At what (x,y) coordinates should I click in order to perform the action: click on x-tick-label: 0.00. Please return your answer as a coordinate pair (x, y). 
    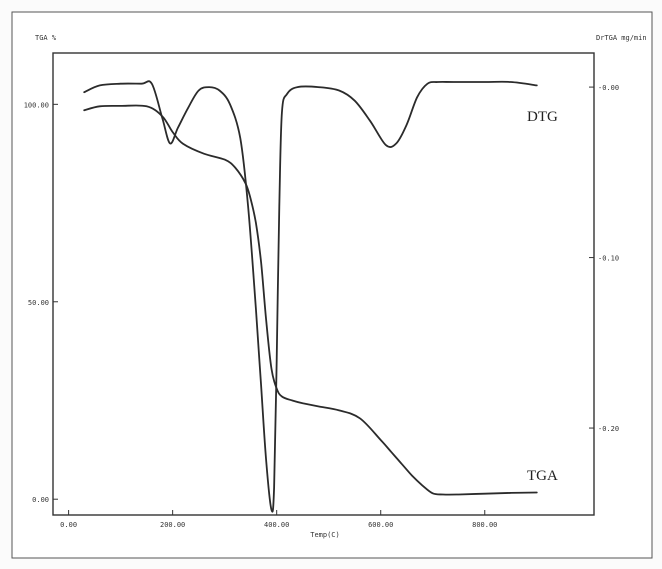
    Looking at the image, I should click on (68, 525).